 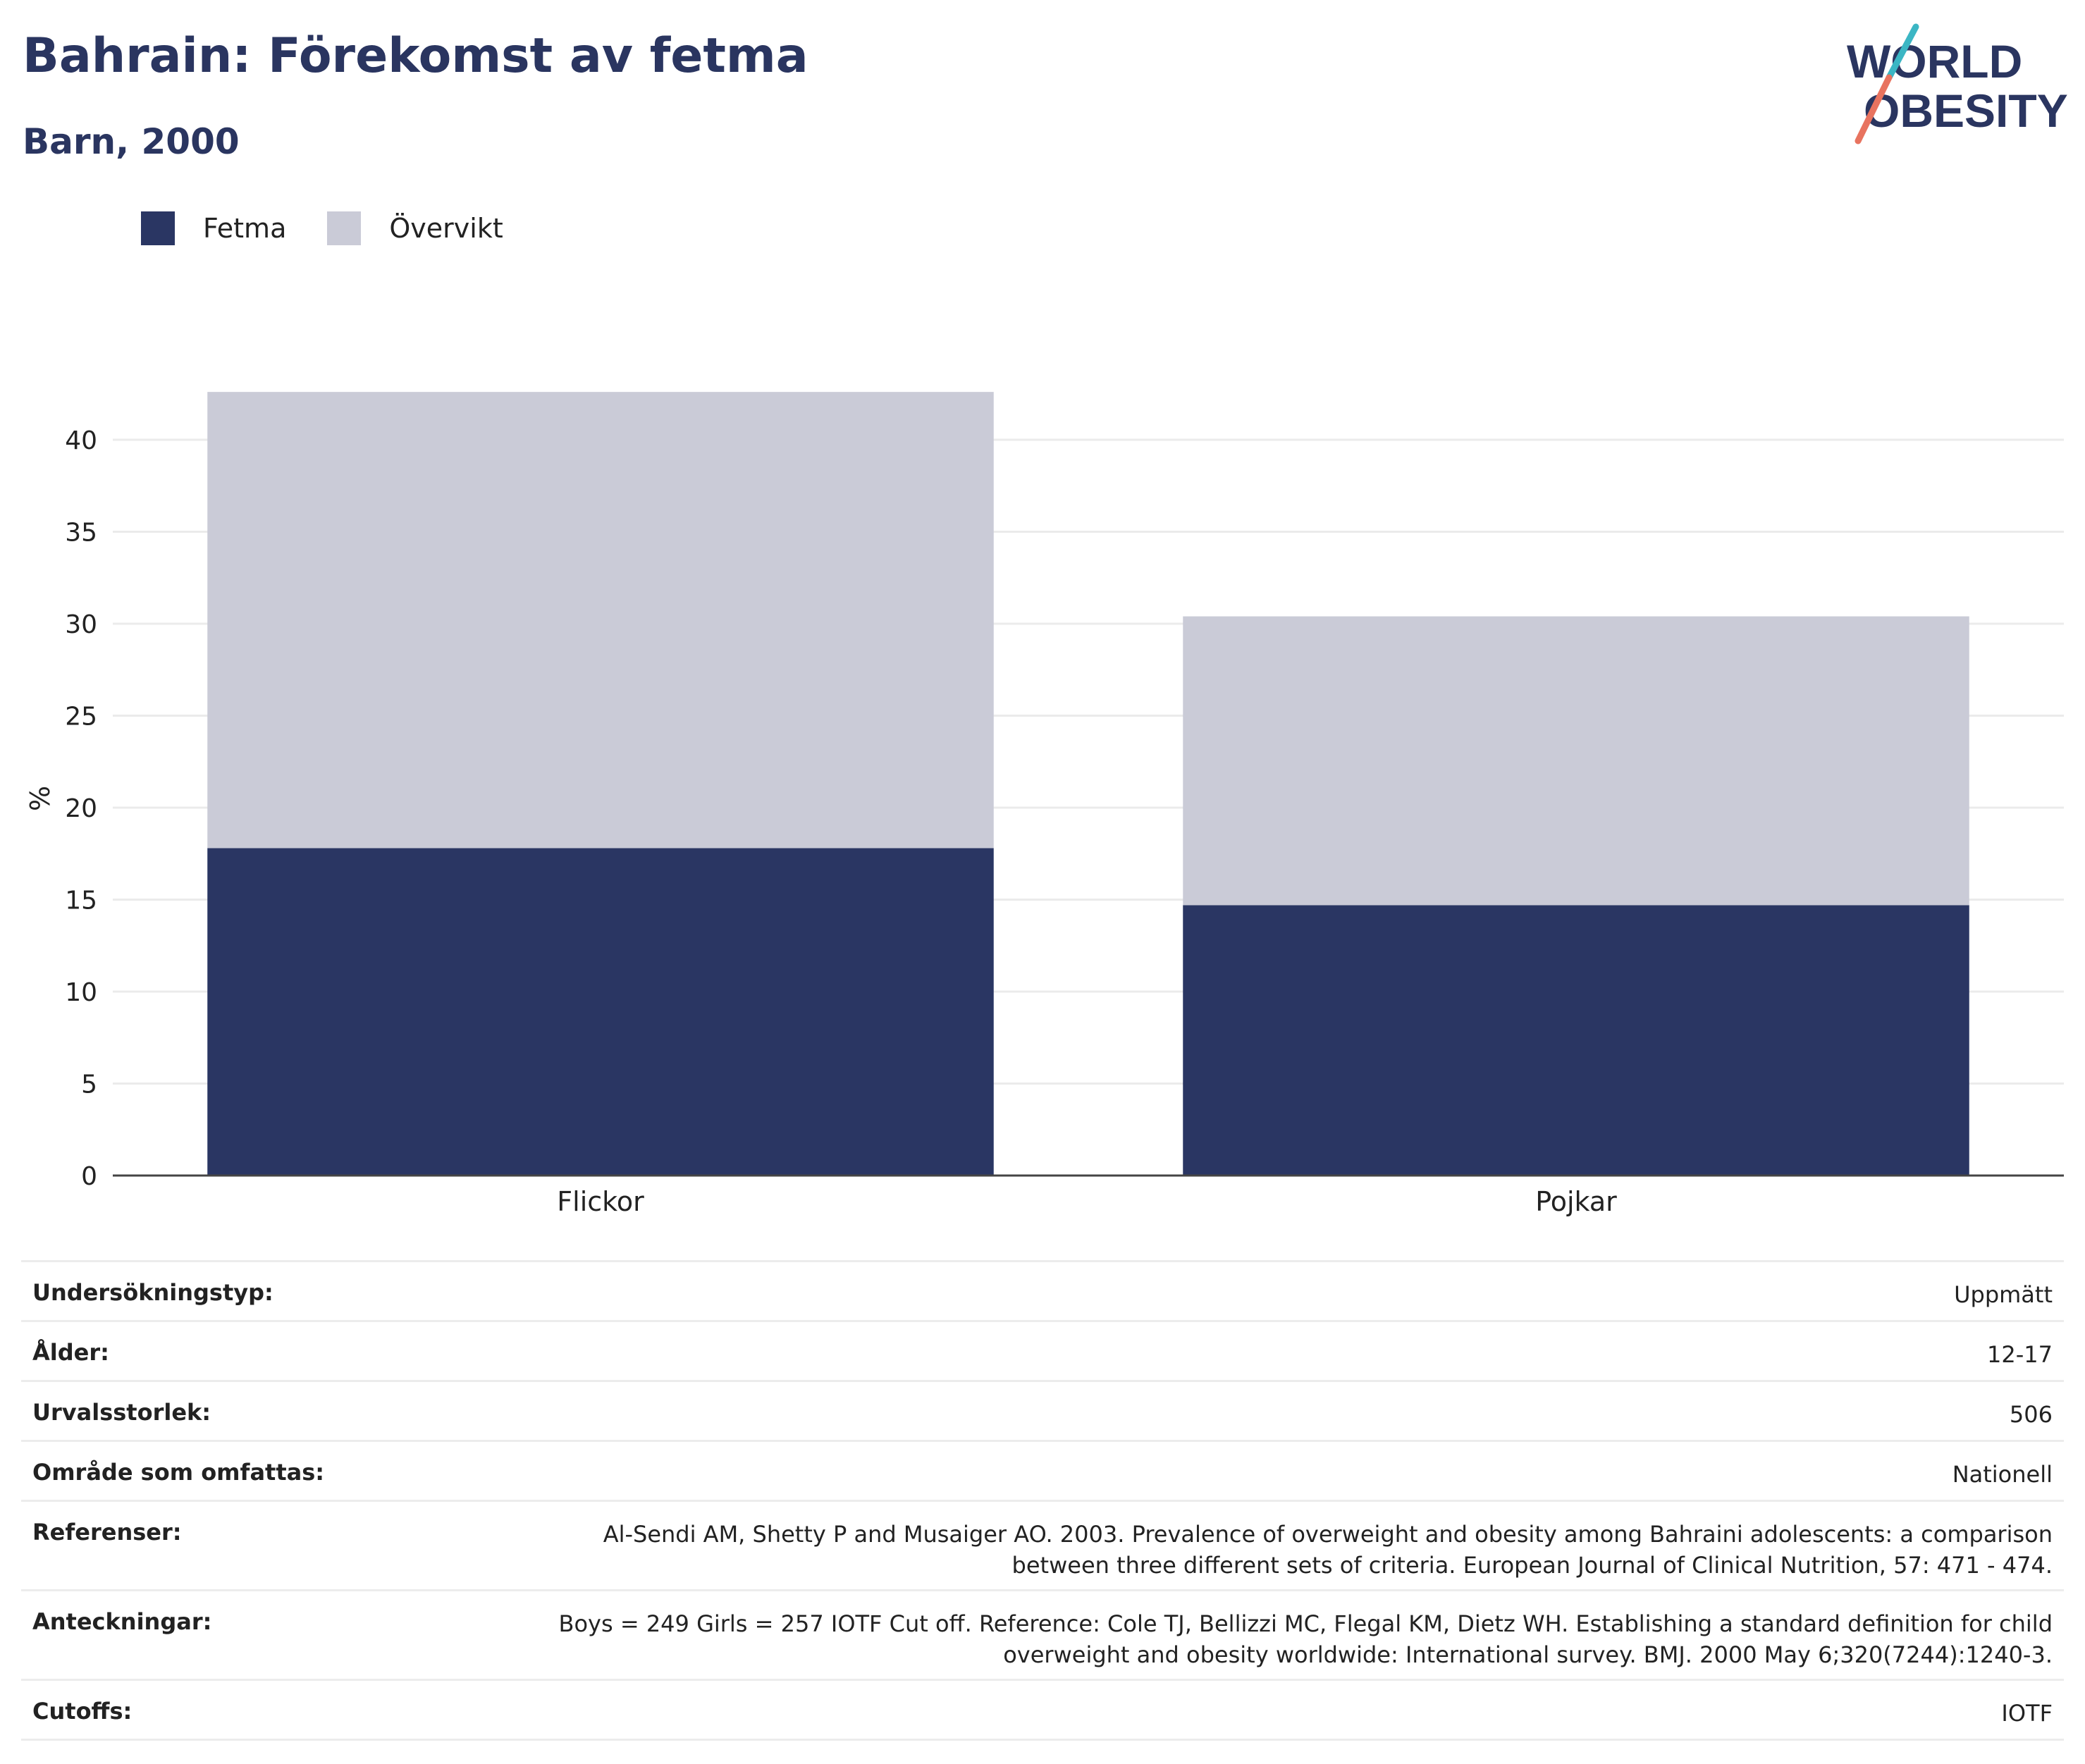 I want to click on info-key: Anteckningar:, so click(x=196, y=1635).